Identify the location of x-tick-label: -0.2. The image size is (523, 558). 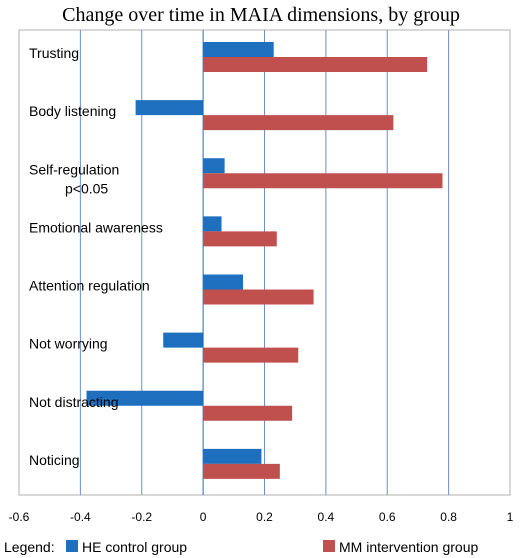
(141, 517).